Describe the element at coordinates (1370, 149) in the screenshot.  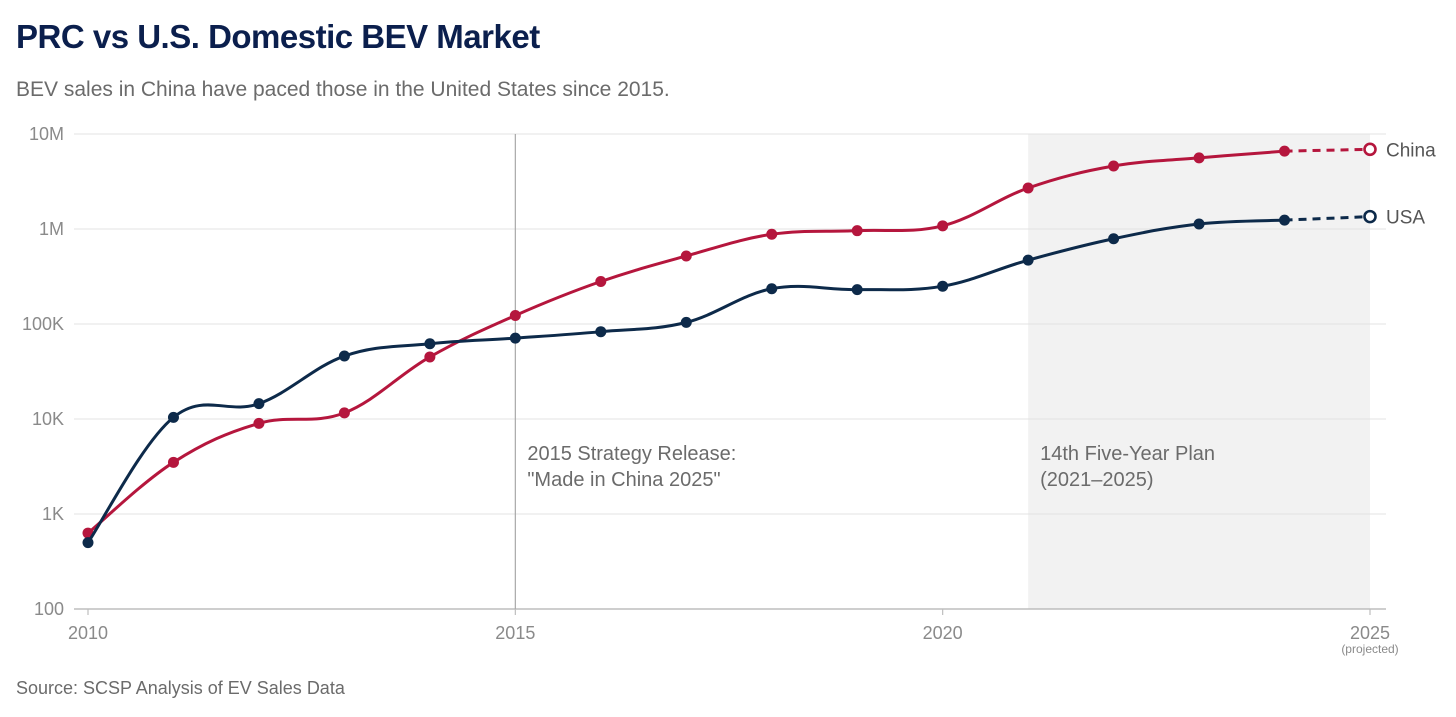
I see `china-projected-point` at that location.